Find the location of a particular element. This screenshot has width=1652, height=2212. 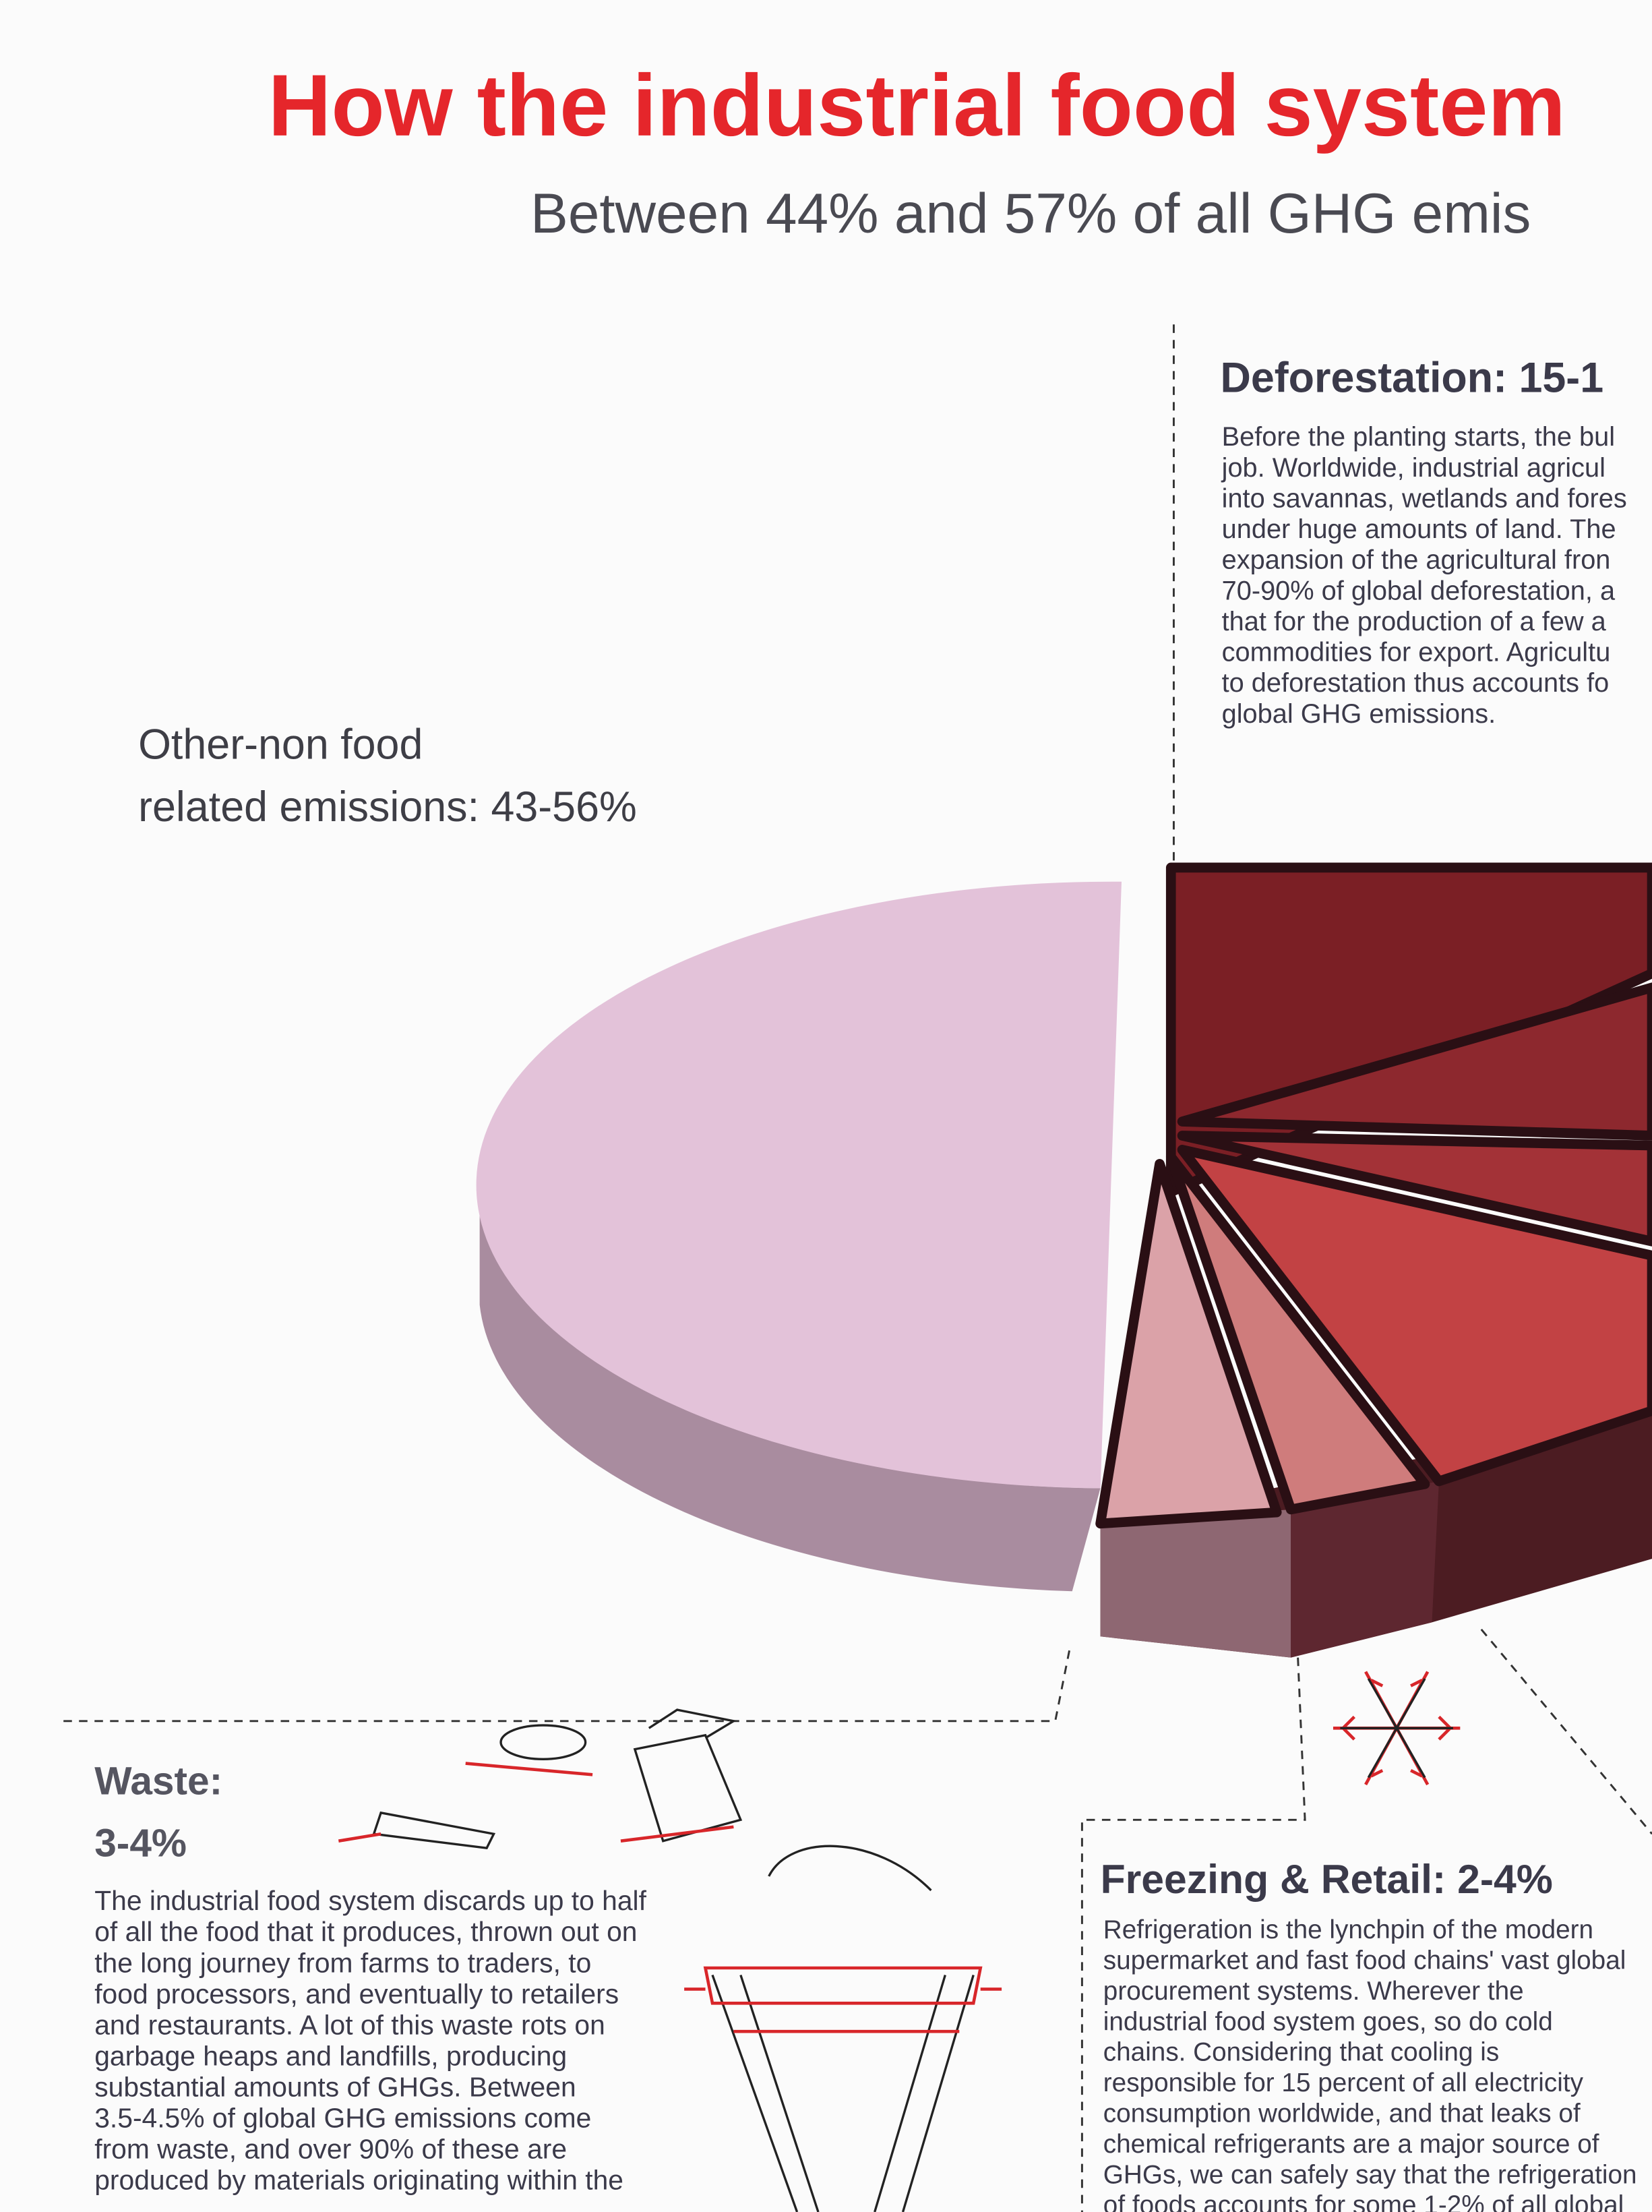

paragraph-line: chains. Considering that cooling is is located at coordinates (1301, 2052).